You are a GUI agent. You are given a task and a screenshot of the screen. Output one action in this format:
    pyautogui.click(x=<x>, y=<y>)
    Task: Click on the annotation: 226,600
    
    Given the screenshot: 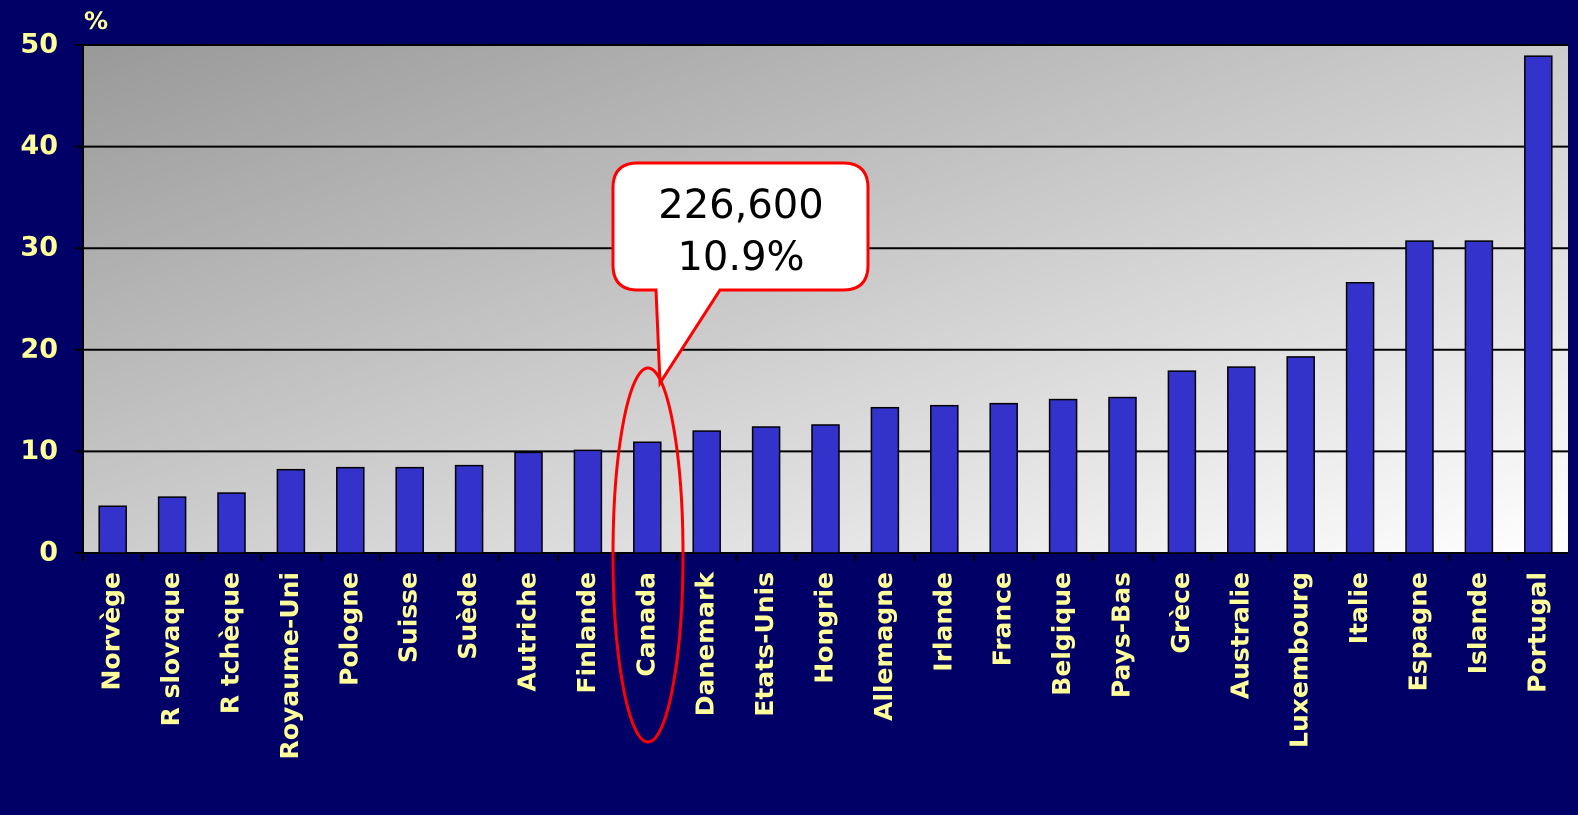 What is the action you would take?
    pyautogui.click(x=740, y=205)
    